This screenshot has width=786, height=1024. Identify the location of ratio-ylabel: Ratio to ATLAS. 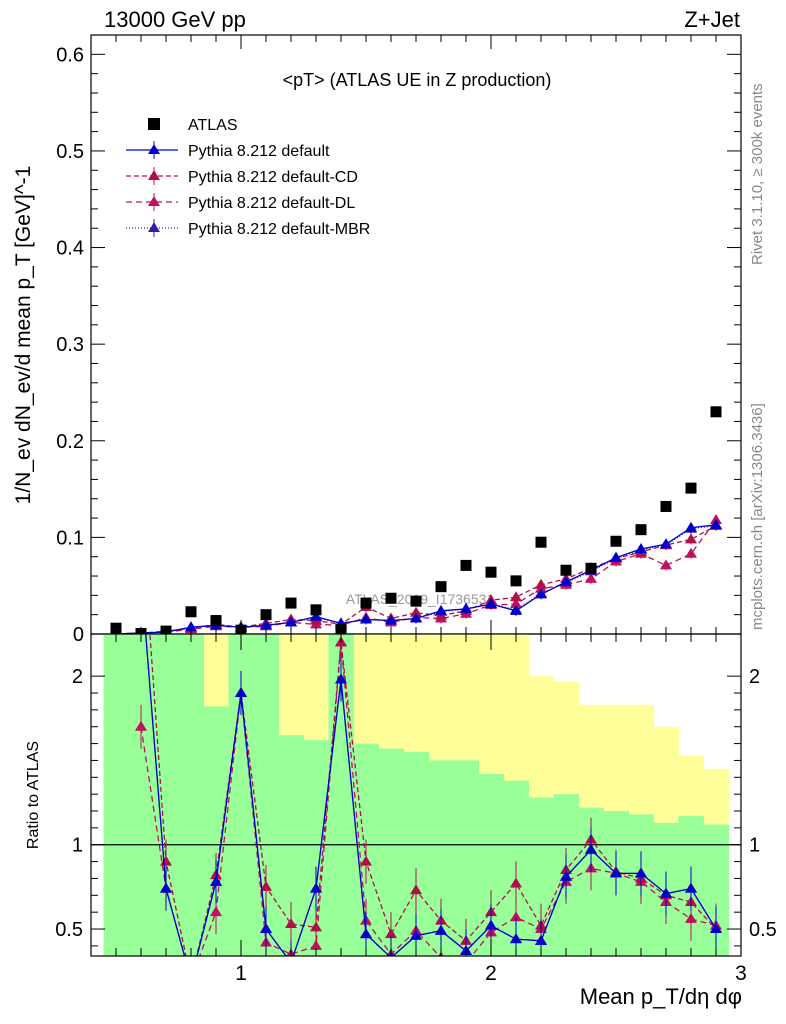
(33, 795).